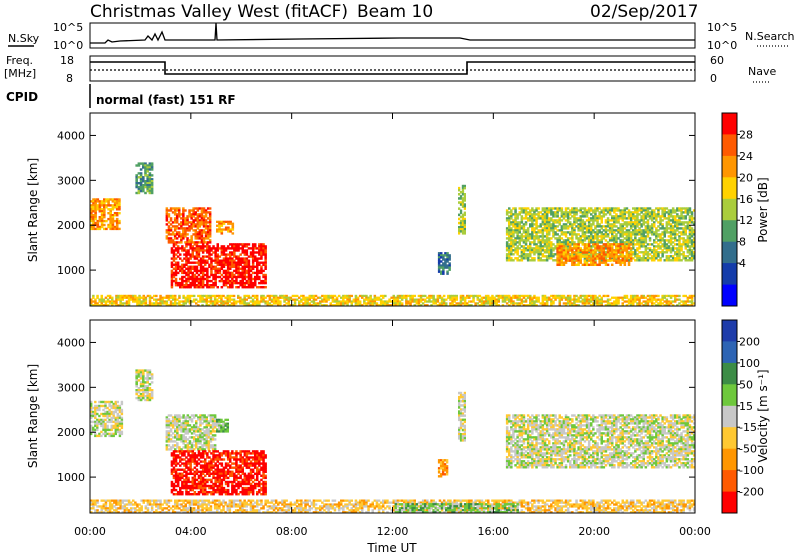  Describe the element at coordinates (746, 220) in the screenshot. I see `power-colorbar-tick-label: 12` at that location.